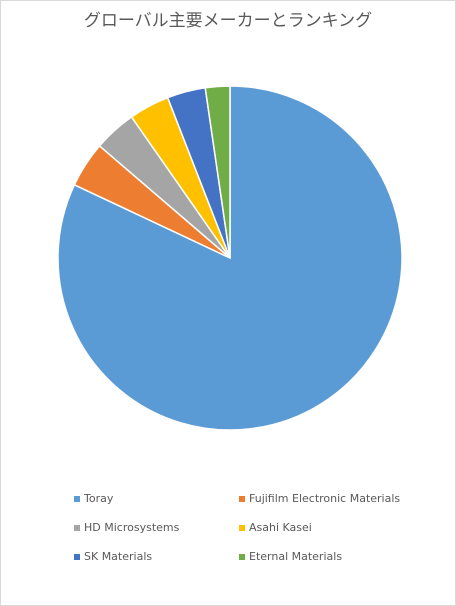 Image resolution: width=456 pixels, height=606 pixels. Describe the element at coordinates (295, 556) in the screenshot. I see `legend-label: Eternal Materials` at that location.